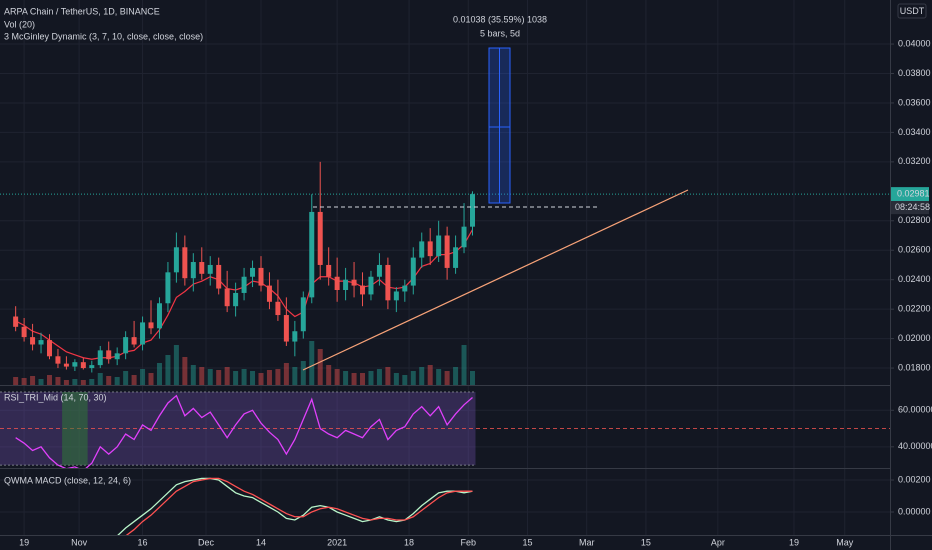 The image size is (932, 550). I want to click on currency-label: USDT, so click(912, 11).